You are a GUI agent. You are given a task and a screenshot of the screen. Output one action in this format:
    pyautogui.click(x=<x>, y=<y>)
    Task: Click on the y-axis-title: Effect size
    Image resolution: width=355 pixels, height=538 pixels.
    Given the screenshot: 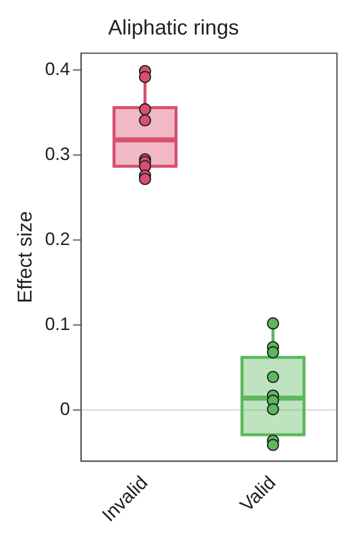 What is the action you would take?
    pyautogui.click(x=25, y=257)
    